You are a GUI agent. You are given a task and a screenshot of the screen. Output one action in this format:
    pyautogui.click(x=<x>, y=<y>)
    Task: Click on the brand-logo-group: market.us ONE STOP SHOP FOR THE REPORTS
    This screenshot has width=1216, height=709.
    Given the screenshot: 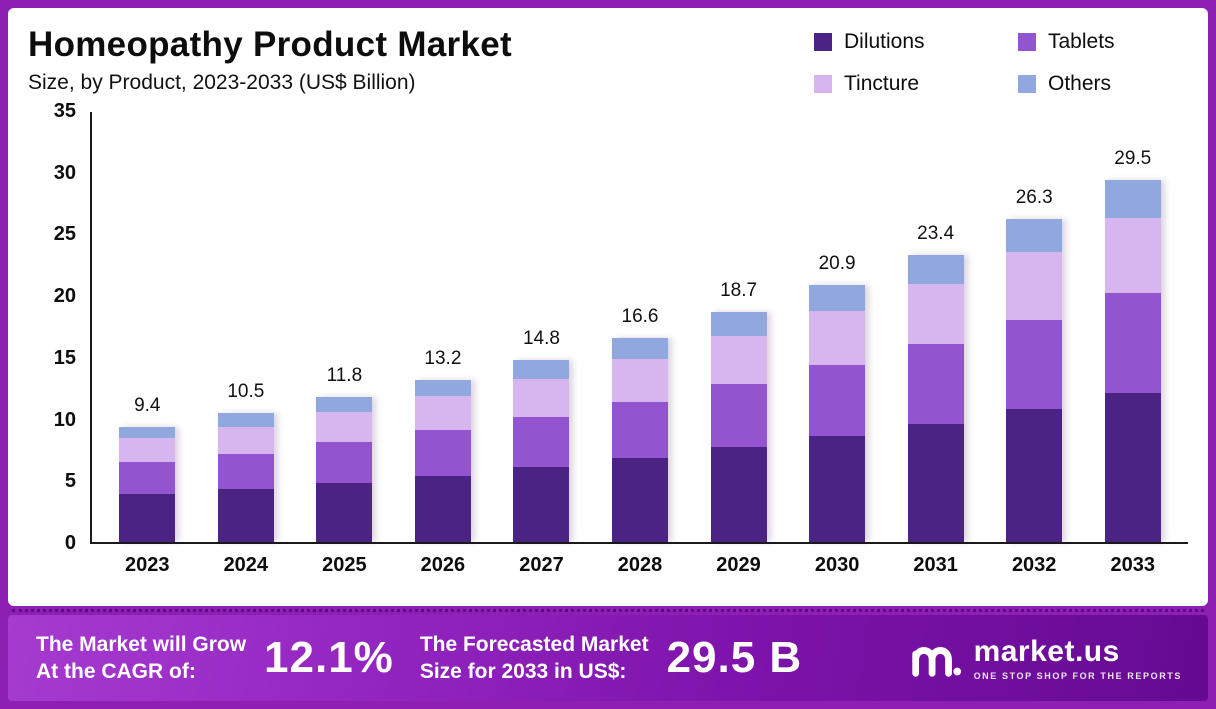 What is the action you would take?
    pyautogui.click(x=1044, y=658)
    